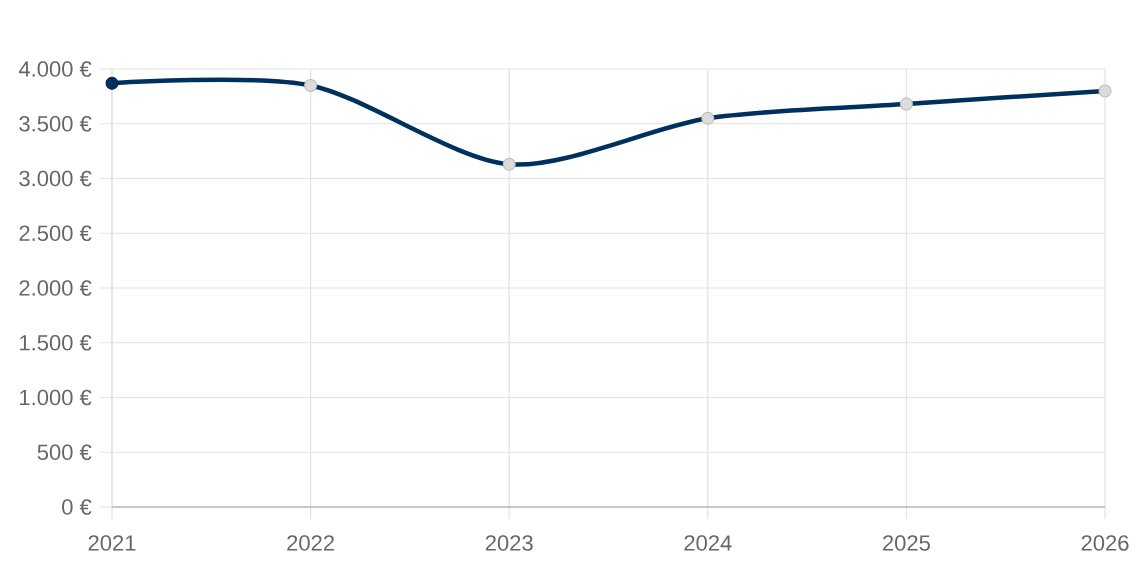  Describe the element at coordinates (56, 342) in the screenshot. I see `y-tick-label: 1.500 €` at that location.